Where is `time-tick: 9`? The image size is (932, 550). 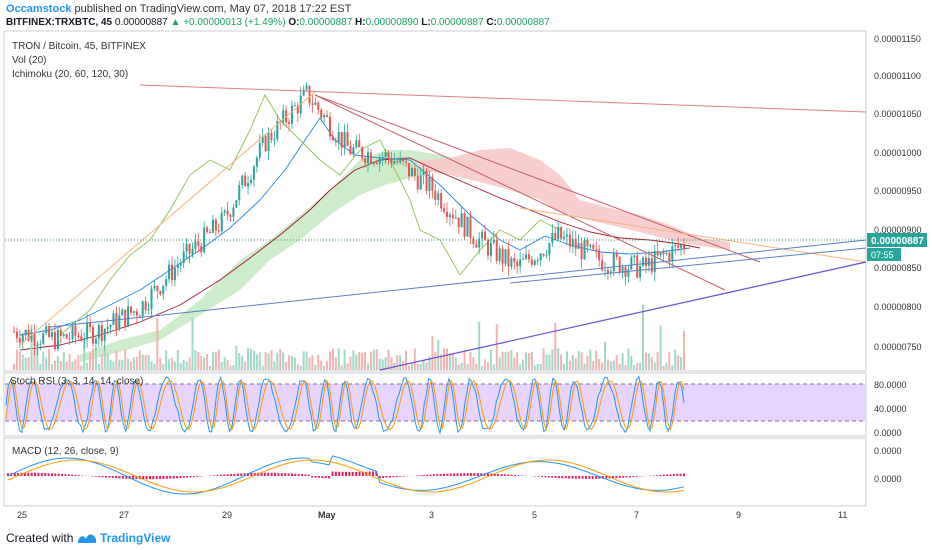 time-tick: 9 is located at coordinates (738, 515).